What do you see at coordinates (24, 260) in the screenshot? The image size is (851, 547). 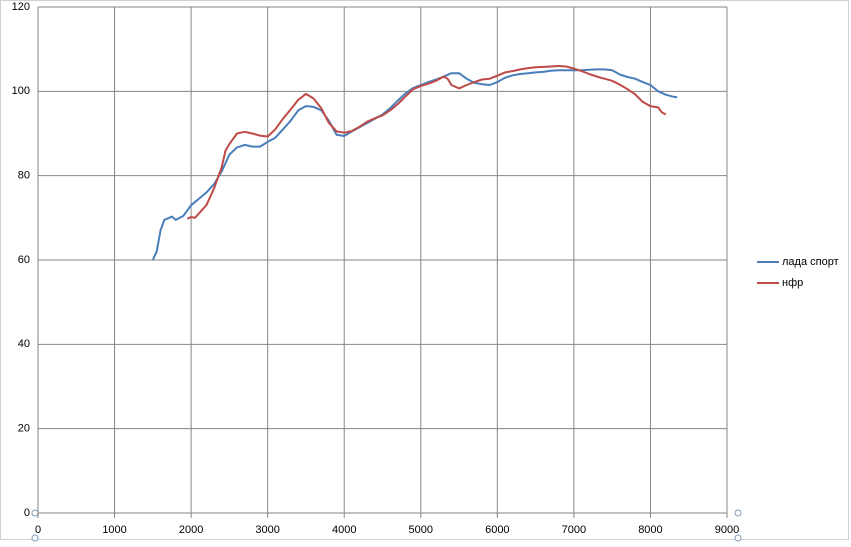 I see `y-tick-label: 60` at bounding box center [24, 260].